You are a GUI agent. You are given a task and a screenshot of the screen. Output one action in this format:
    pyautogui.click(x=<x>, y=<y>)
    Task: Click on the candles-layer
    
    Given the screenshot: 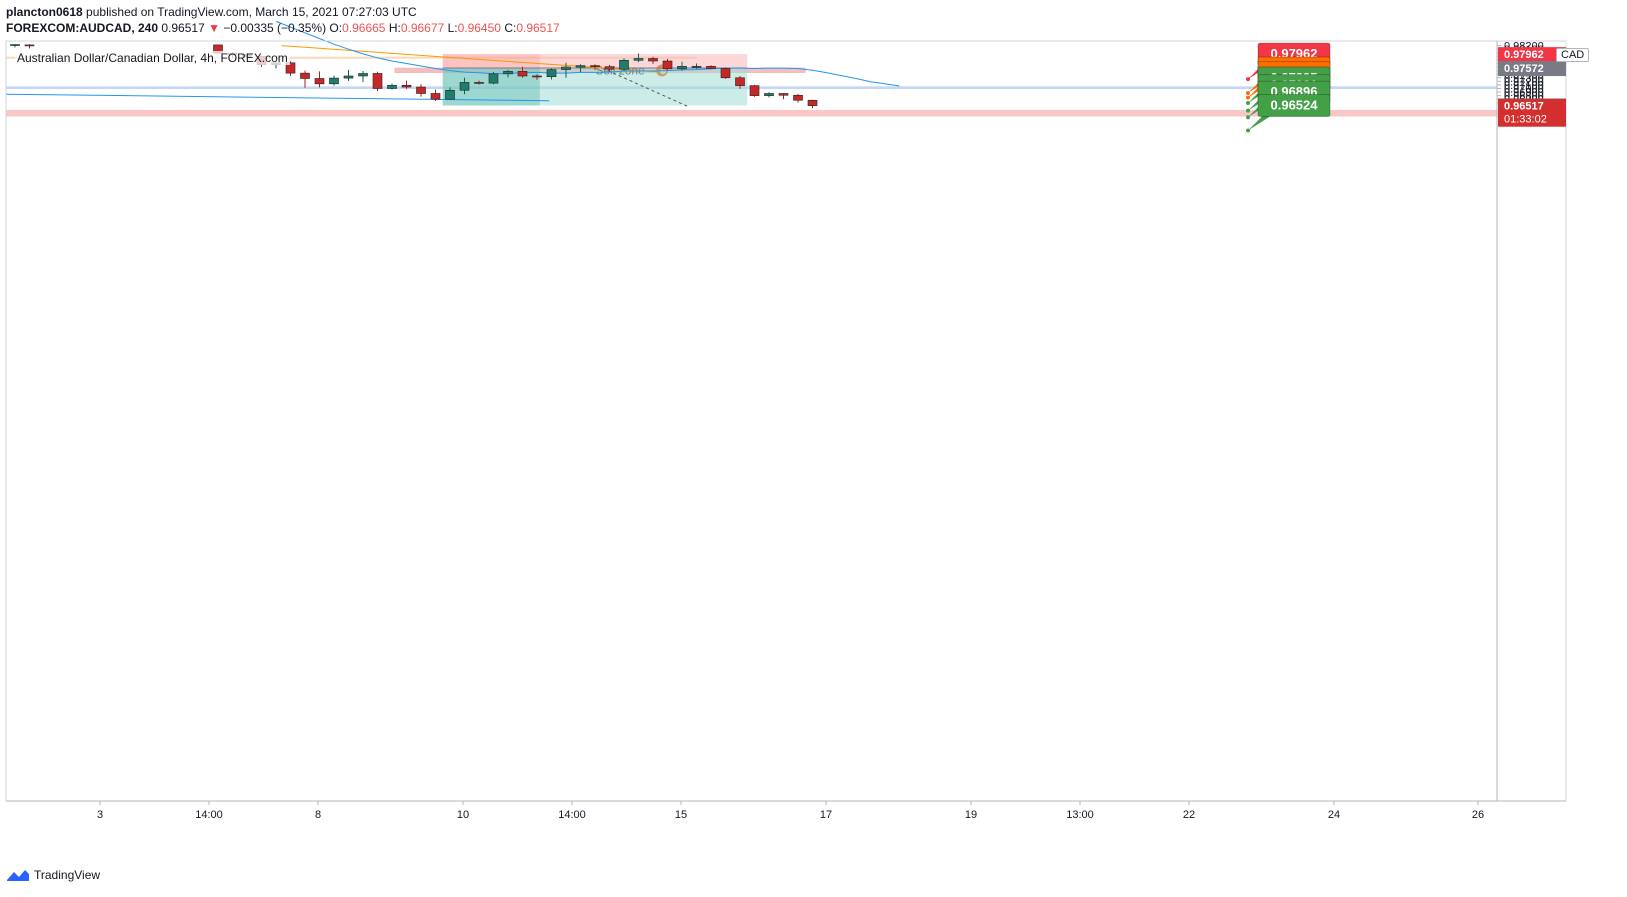 What is the action you would take?
    pyautogui.click(x=414, y=76)
    